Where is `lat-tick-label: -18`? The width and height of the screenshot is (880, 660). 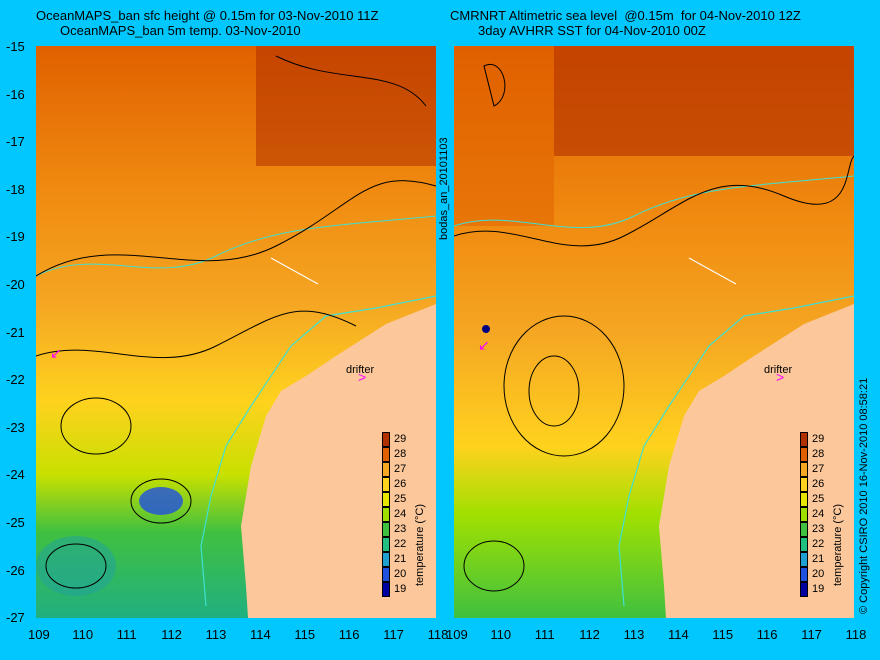 lat-tick-label: -18 is located at coordinates (15, 189).